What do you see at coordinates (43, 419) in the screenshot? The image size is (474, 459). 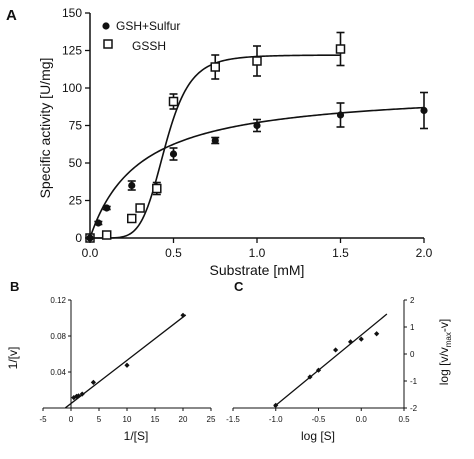 I see `panel-b-xtick-label: -5` at bounding box center [43, 419].